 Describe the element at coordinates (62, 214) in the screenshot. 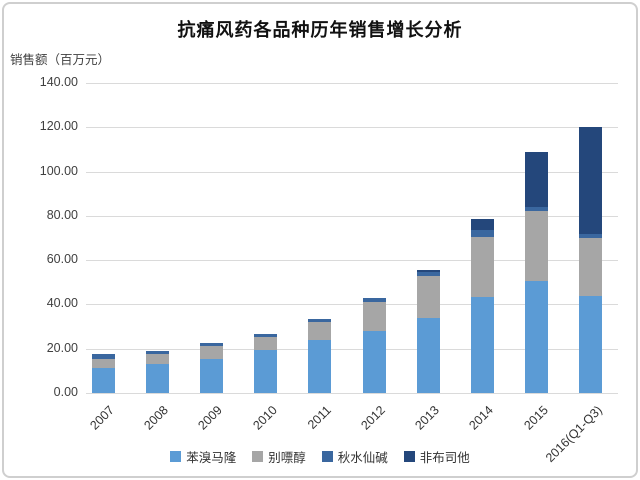

I see `y-axis-tick-label: 80.00` at that location.